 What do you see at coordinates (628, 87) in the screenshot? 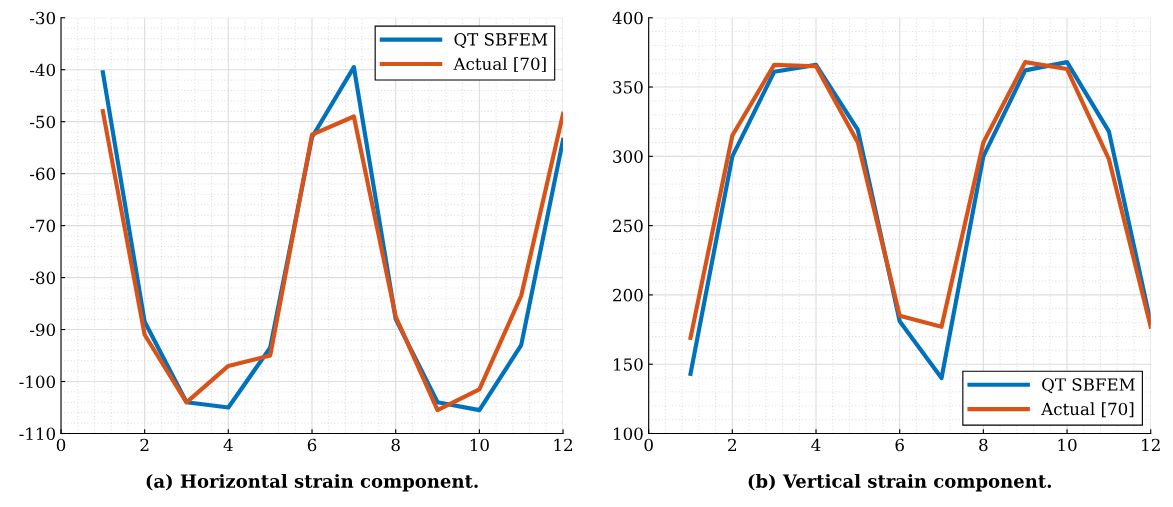
I see `y-tick-label: 350` at bounding box center [628, 87].